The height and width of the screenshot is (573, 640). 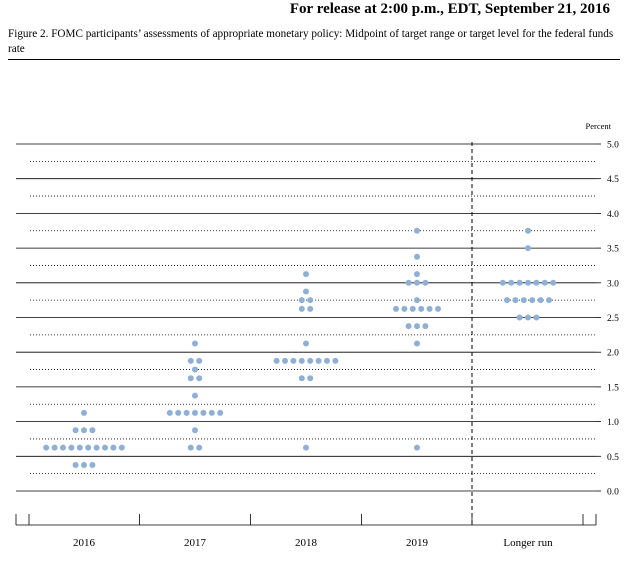 I want to click on x-category-label: Longer run, so click(x=528, y=543).